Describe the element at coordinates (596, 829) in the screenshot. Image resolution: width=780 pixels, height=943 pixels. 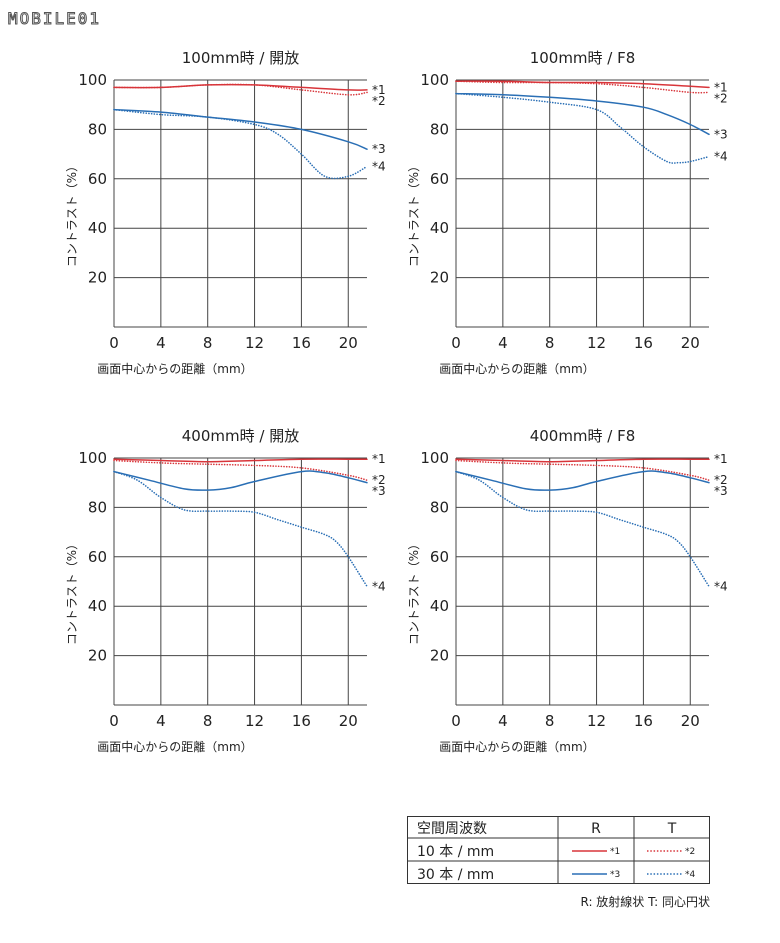
I see `legend-header-r: R` at that location.